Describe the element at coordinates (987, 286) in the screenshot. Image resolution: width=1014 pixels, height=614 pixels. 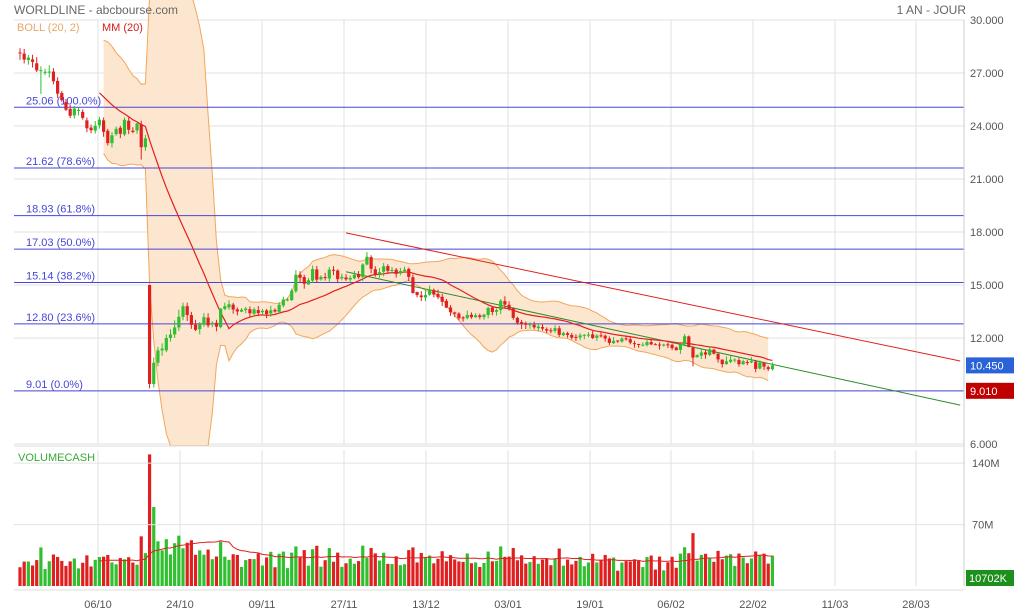
I see `y-tick-label: 15.000` at that location.